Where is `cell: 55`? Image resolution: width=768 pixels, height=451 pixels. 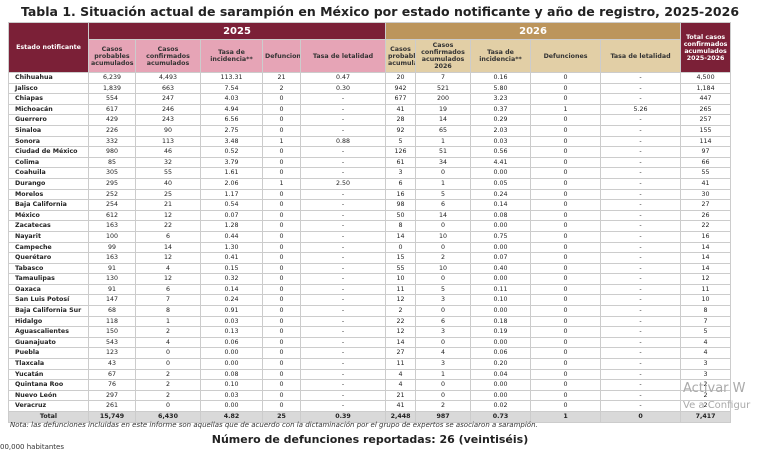 cell: 55 is located at coordinates (706, 173).